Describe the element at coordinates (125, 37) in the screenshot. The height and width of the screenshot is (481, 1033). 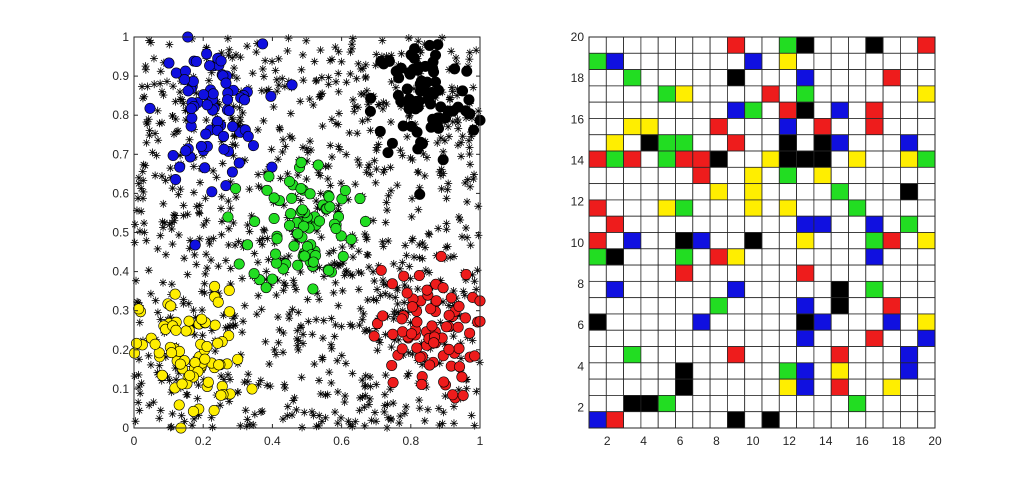
I see `y-tick-label: 1` at that location.